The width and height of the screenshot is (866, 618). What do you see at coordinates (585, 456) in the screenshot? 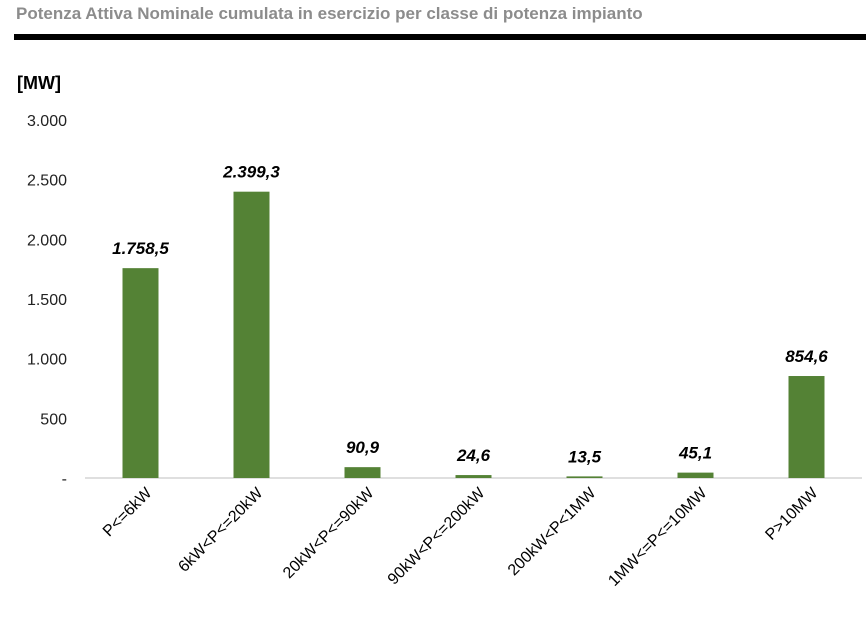
I see `data-label: 13,5` at bounding box center [585, 456].